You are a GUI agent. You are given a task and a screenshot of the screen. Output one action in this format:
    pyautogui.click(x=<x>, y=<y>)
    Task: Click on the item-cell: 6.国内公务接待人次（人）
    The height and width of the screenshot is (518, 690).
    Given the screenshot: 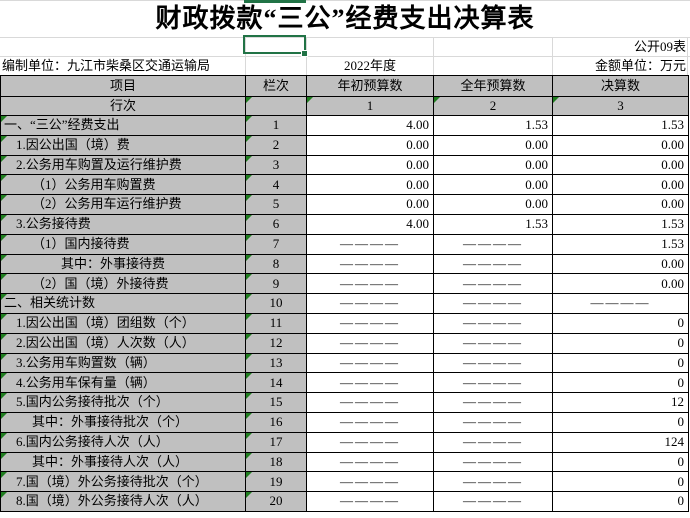 What is the action you would take?
    pyautogui.click(x=123, y=442)
    